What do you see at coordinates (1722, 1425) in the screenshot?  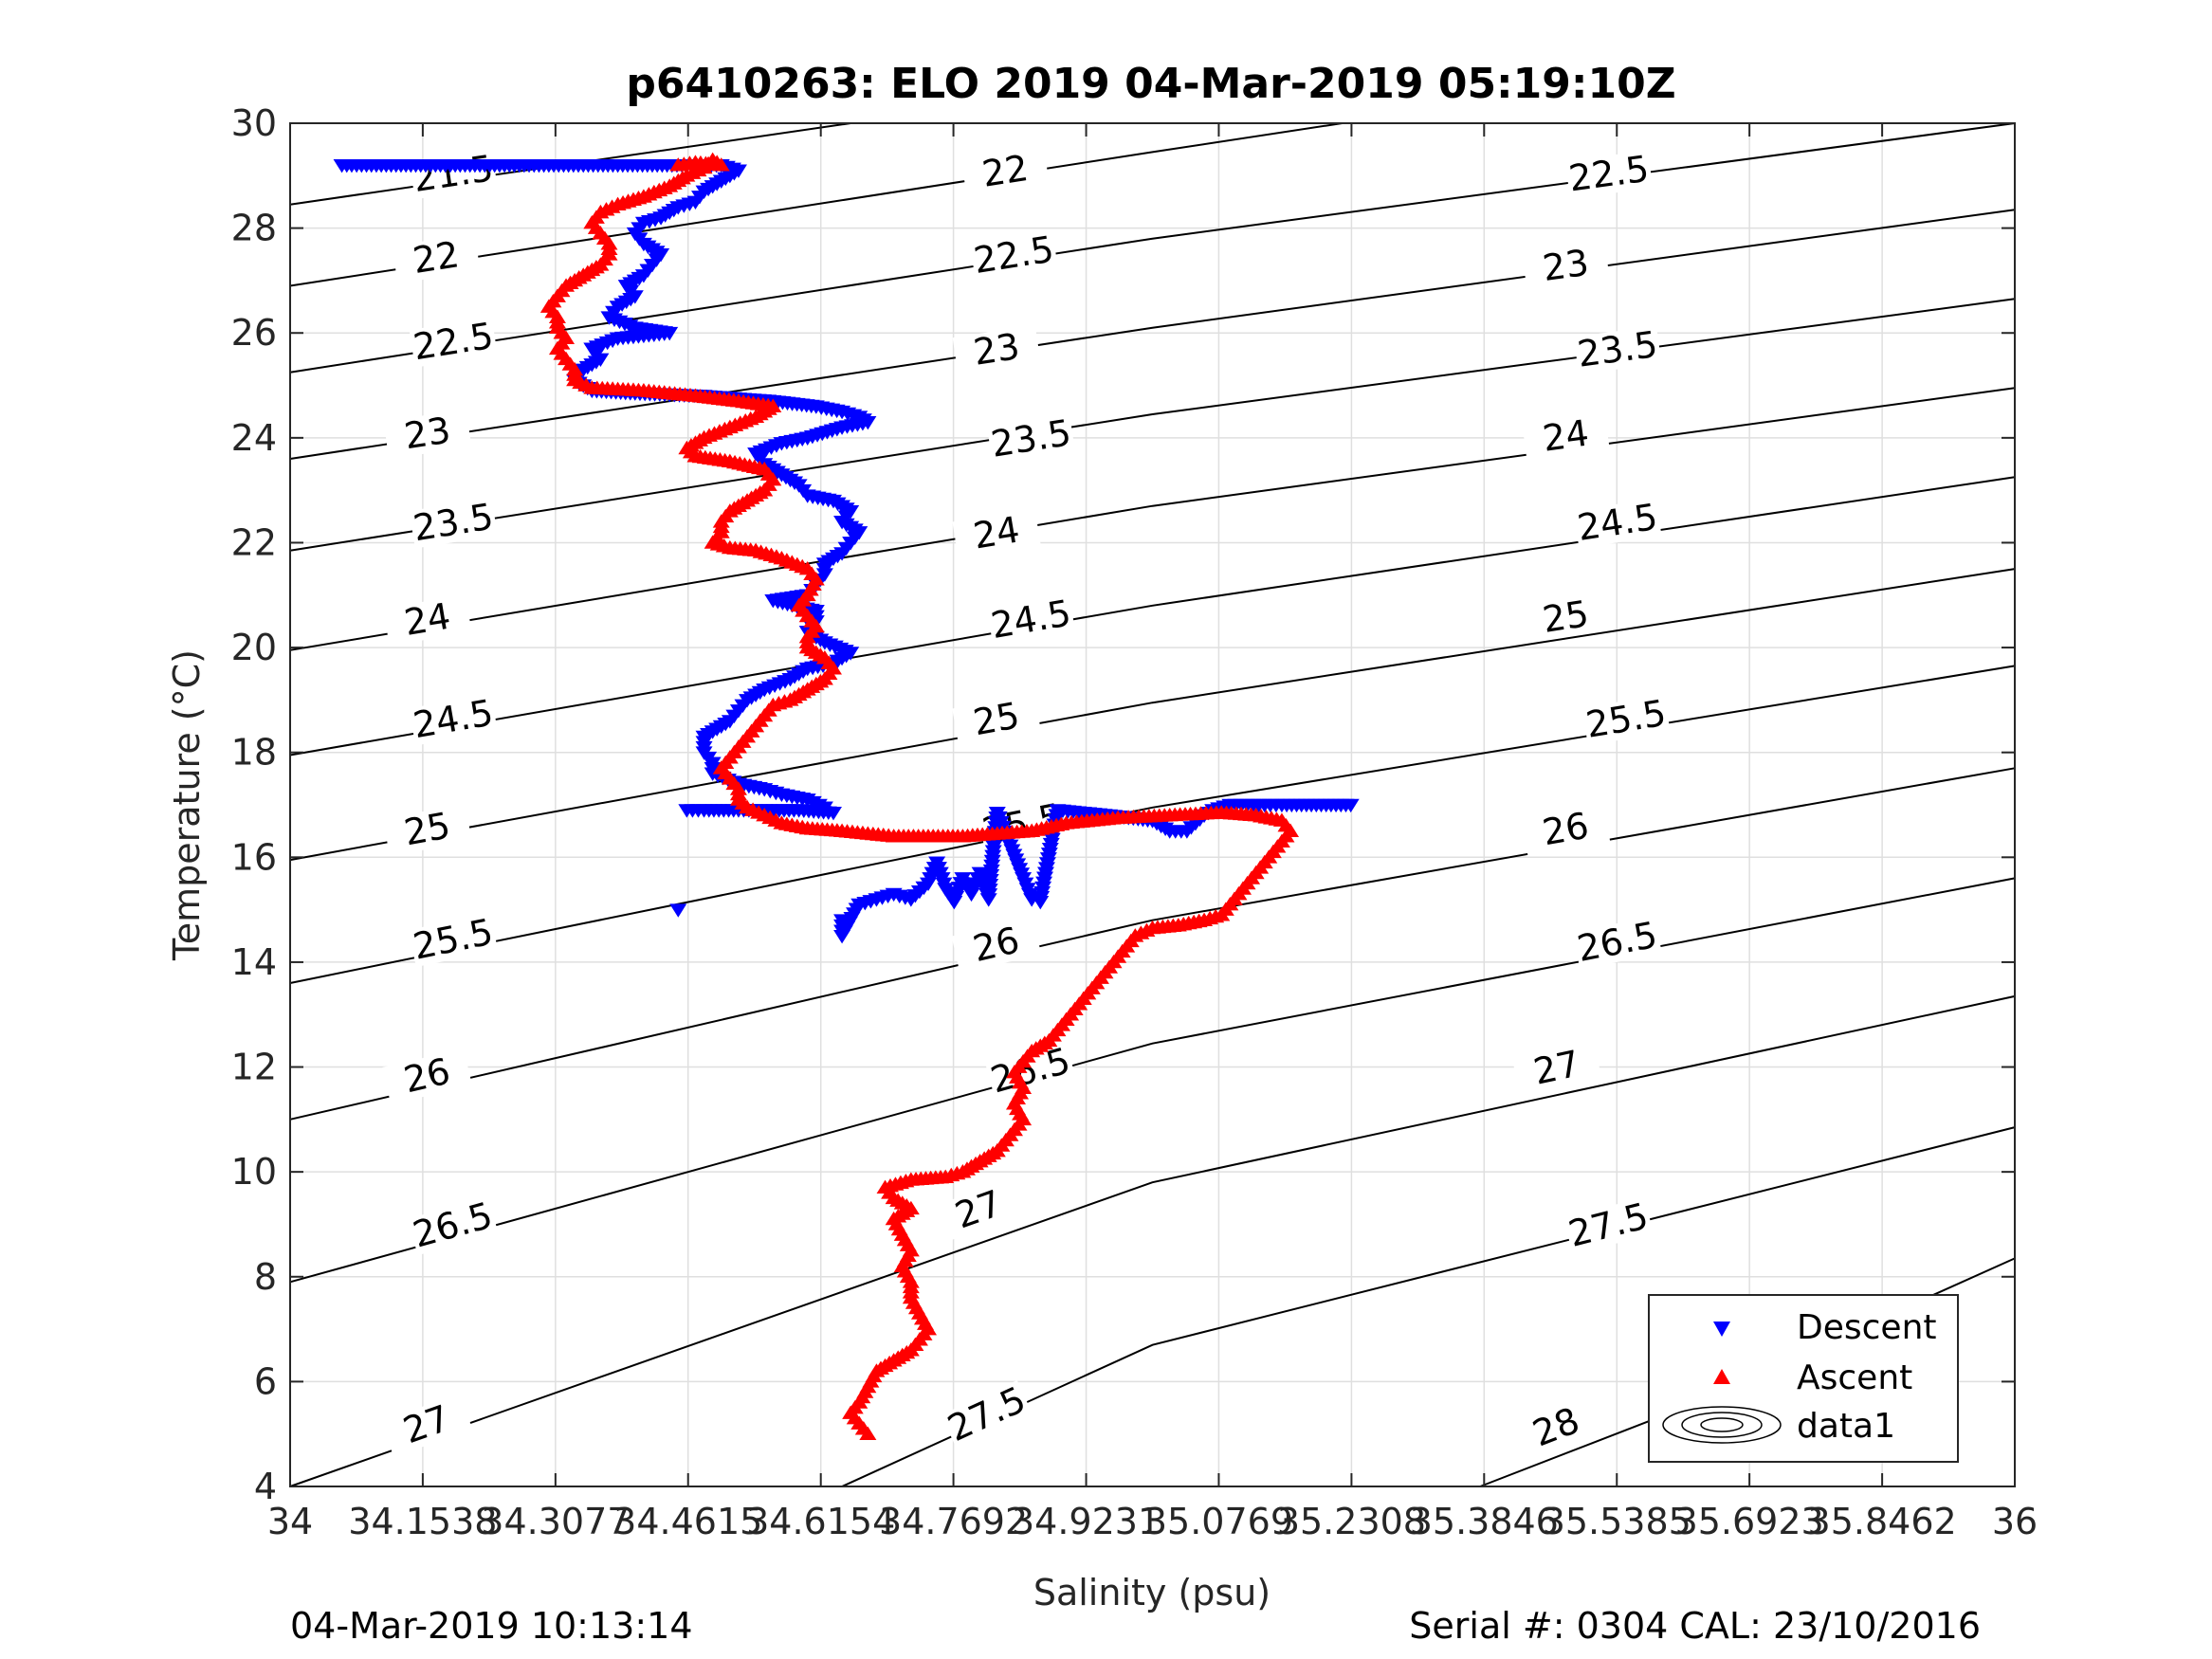 I see `legend-data1-contour-icon` at bounding box center [1722, 1425].